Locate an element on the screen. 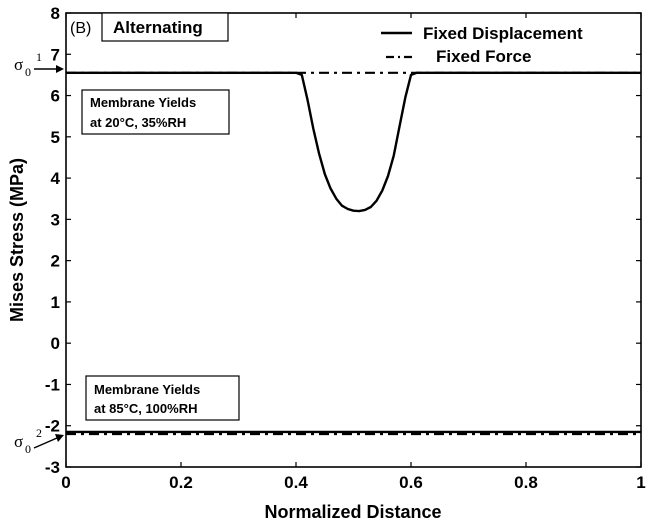  sigma-lower-sup: 2 is located at coordinates (39, 433).